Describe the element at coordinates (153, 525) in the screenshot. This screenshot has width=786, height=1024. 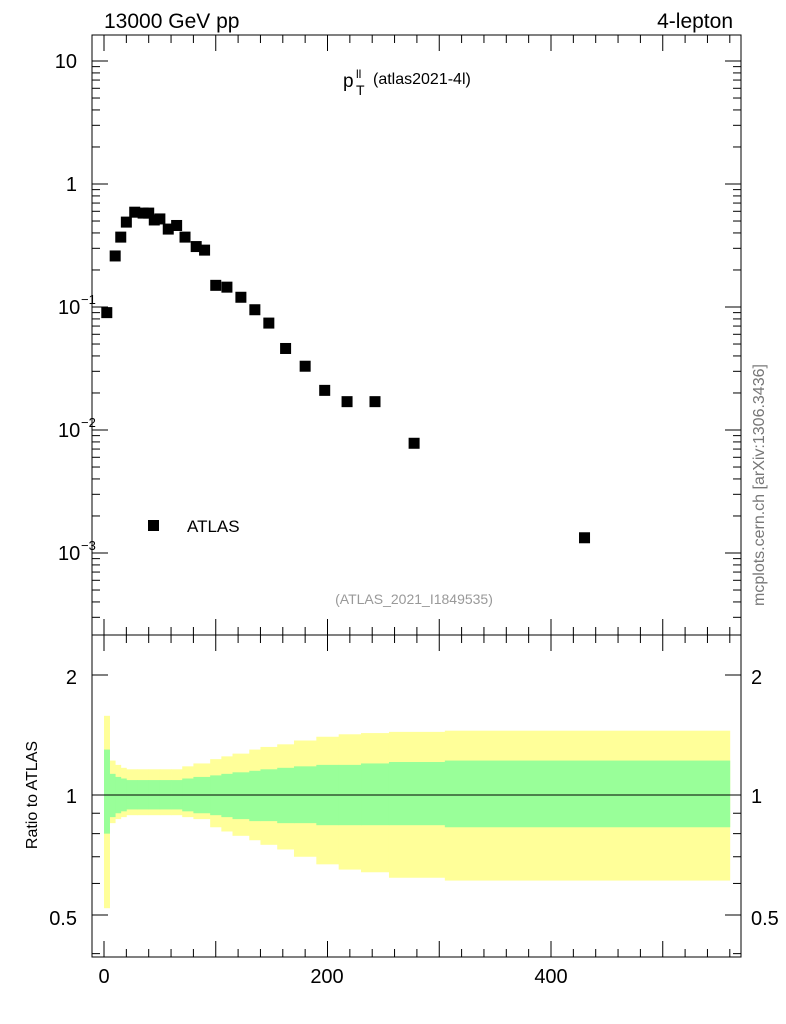
I see `legend-marker` at that location.